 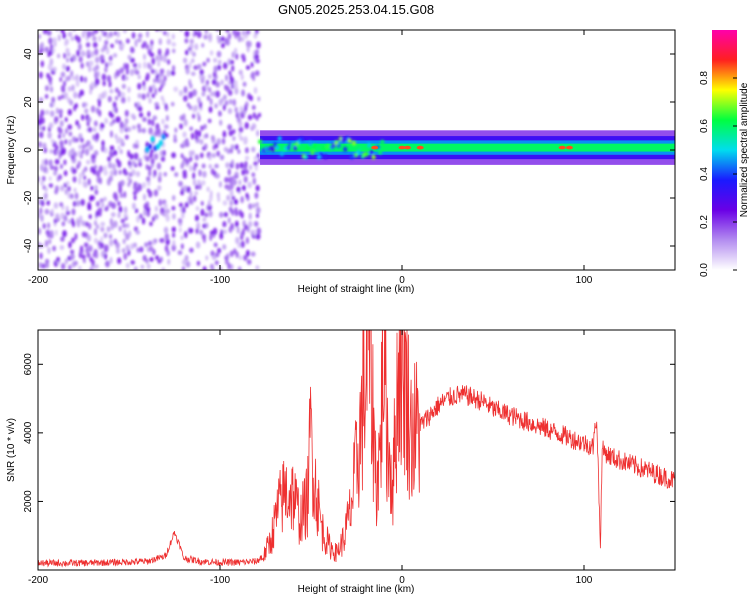 What do you see at coordinates (38, 580) in the screenshot?
I see `x-tick-label: -200` at bounding box center [38, 580].